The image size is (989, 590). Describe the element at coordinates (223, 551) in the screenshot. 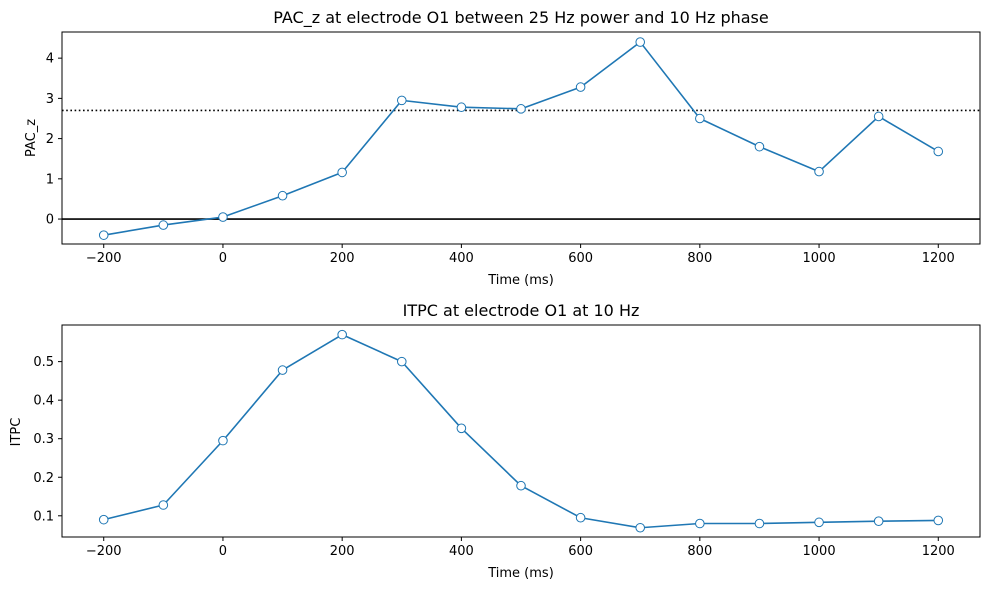

I see `itpc-x-tick-label: 0` at that location.